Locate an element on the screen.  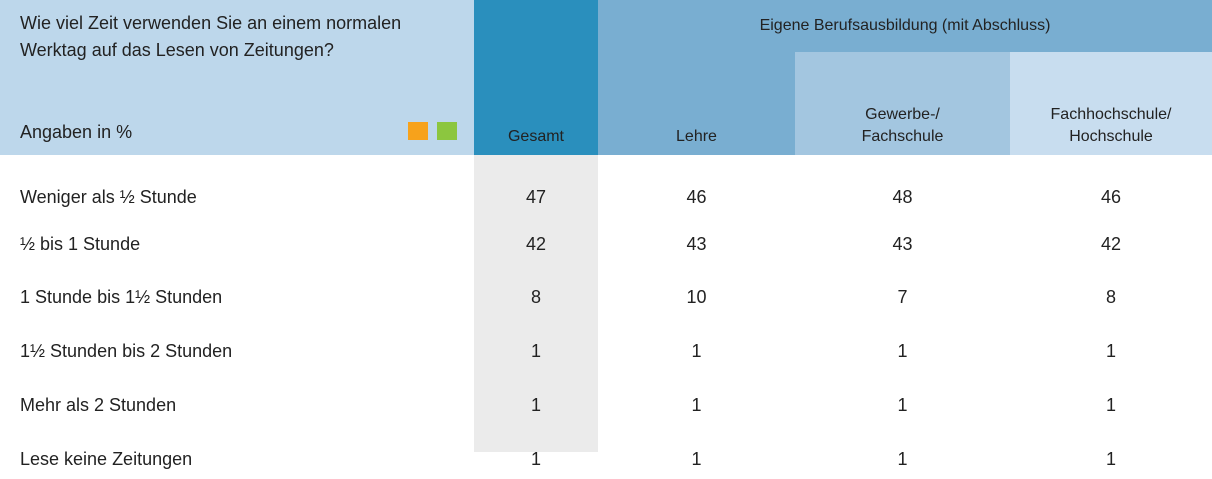
row-label: Weniger als ½ Stunde is located at coordinates (108, 197).